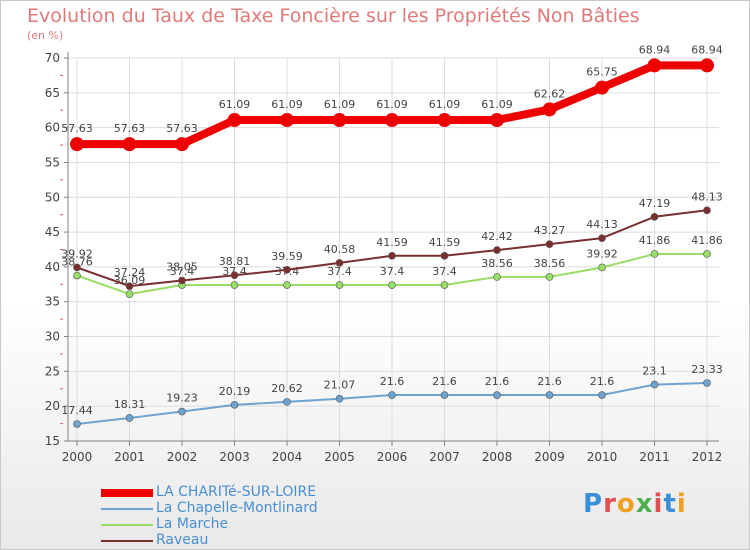 The image size is (750, 550). Describe the element at coordinates (52, 128) in the screenshot. I see `y-tick-label-60: 60` at that location.